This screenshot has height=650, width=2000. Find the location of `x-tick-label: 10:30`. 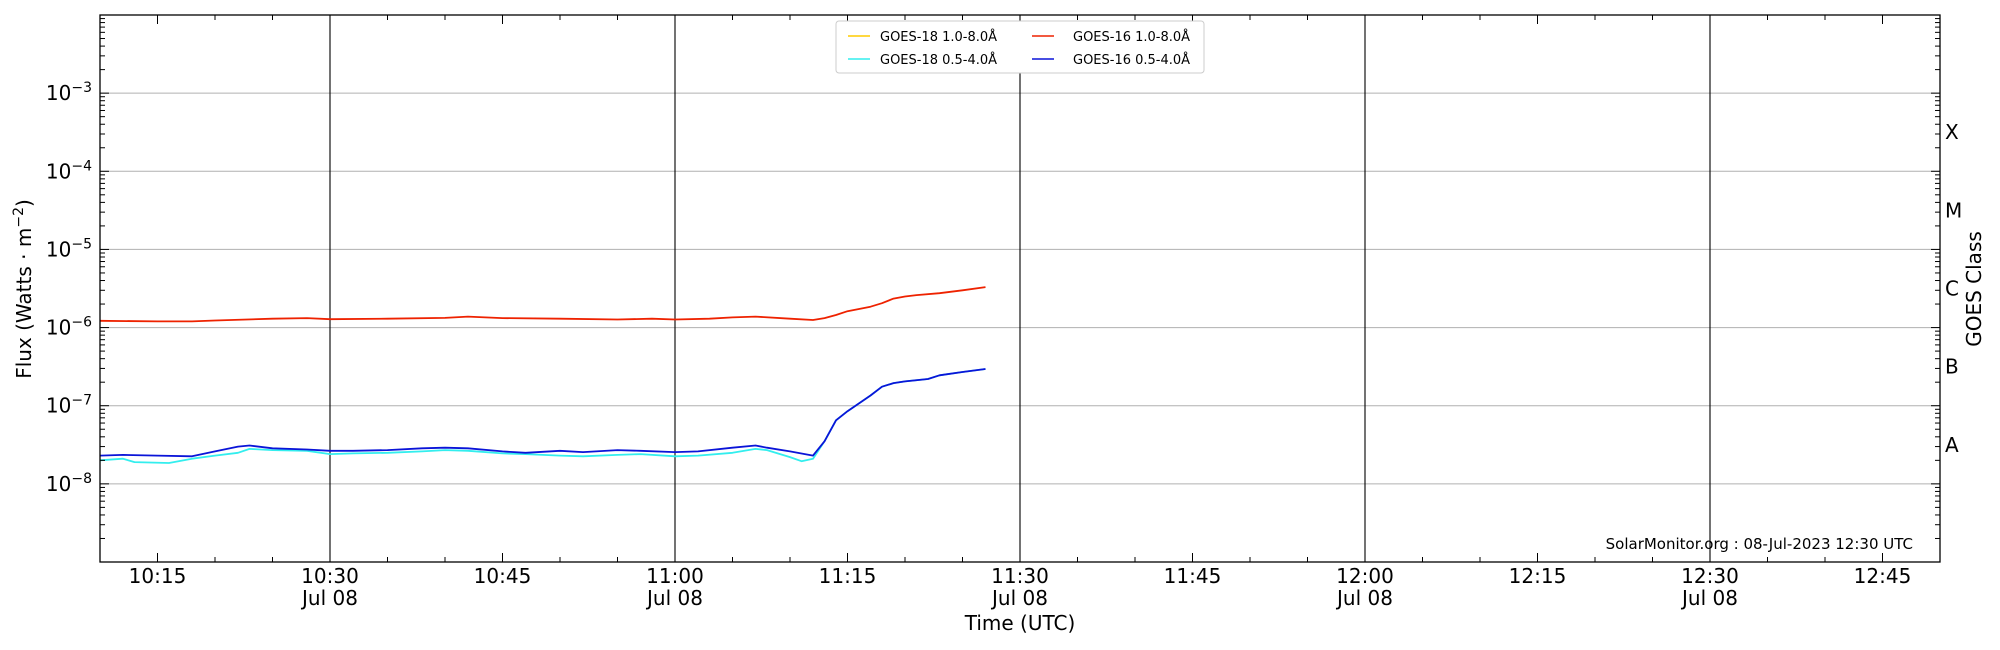

x-tick-label: 10:30 is located at coordinates (330, 576).